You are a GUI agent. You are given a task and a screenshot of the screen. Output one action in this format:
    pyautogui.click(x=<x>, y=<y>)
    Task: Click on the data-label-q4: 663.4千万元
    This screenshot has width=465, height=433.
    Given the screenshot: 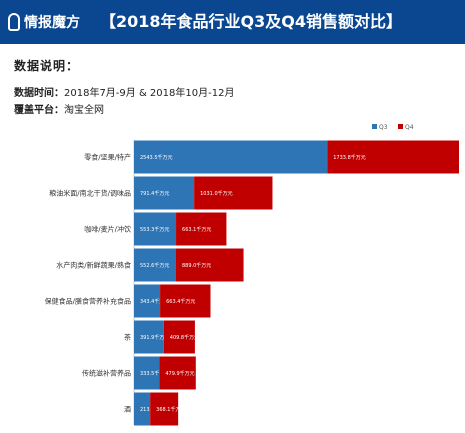 What is the action you would take?
    pyautogui.click(x=180, y=301)
    